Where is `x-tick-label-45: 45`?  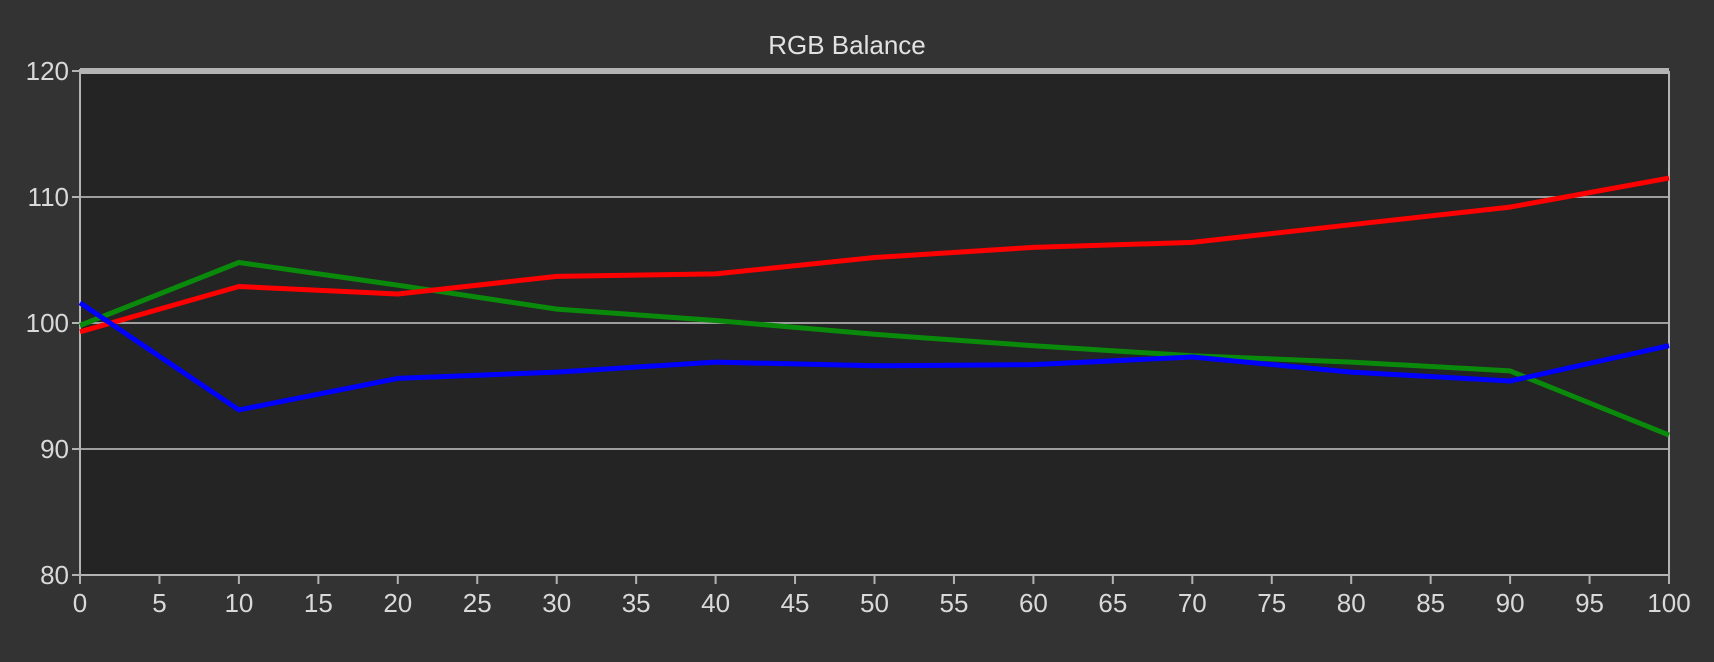 x-tick-label-45: 45 is located at coordinates (795, 603).